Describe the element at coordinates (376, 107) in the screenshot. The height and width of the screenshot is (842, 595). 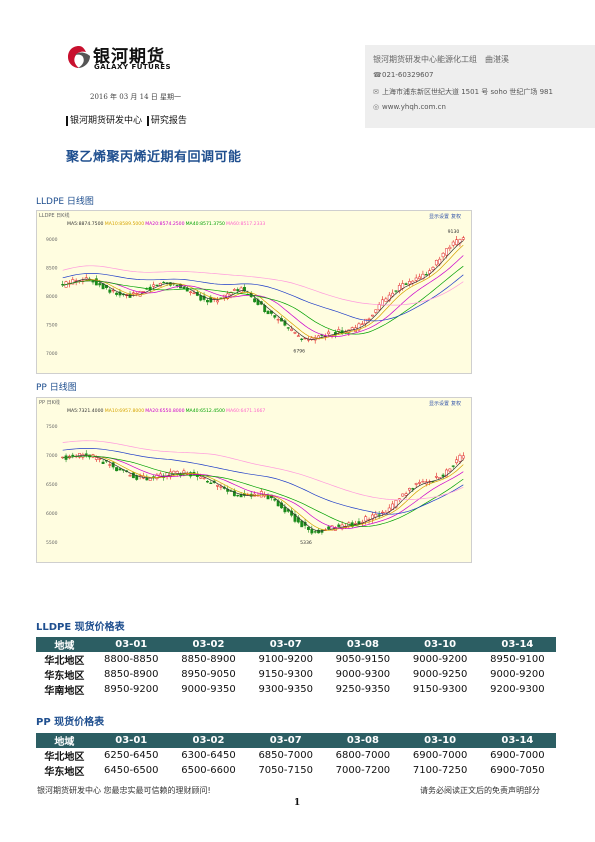
I see `globe-icon: ◎` at that location.